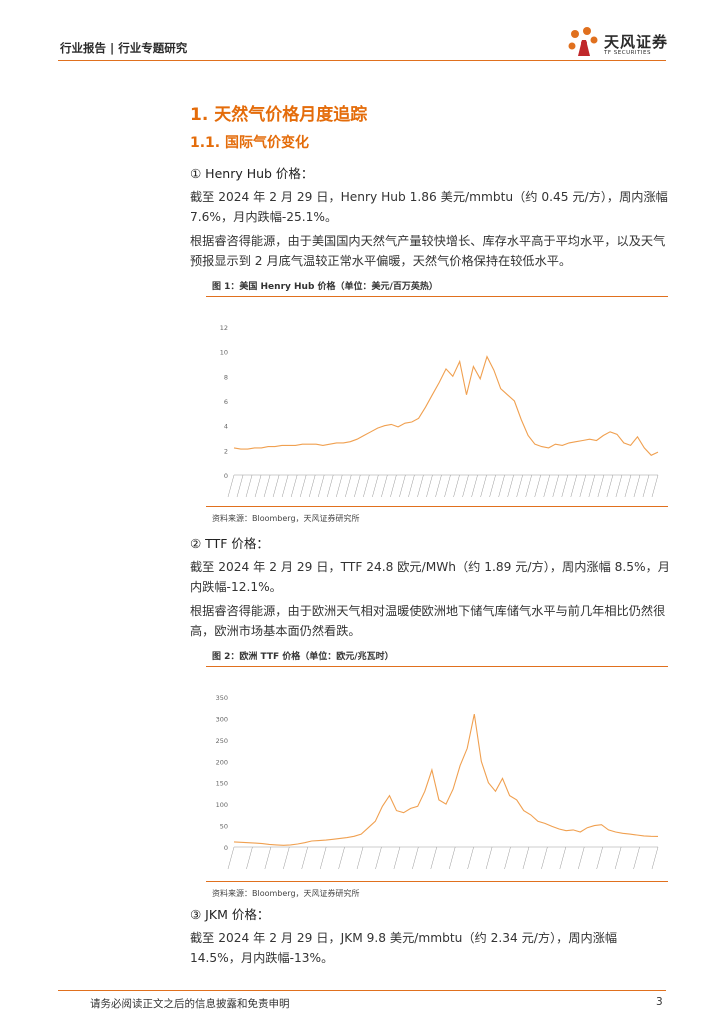 This screenshot has width=724, height=1024. I want to click on y-tick-label: 300, so click(222, 719).